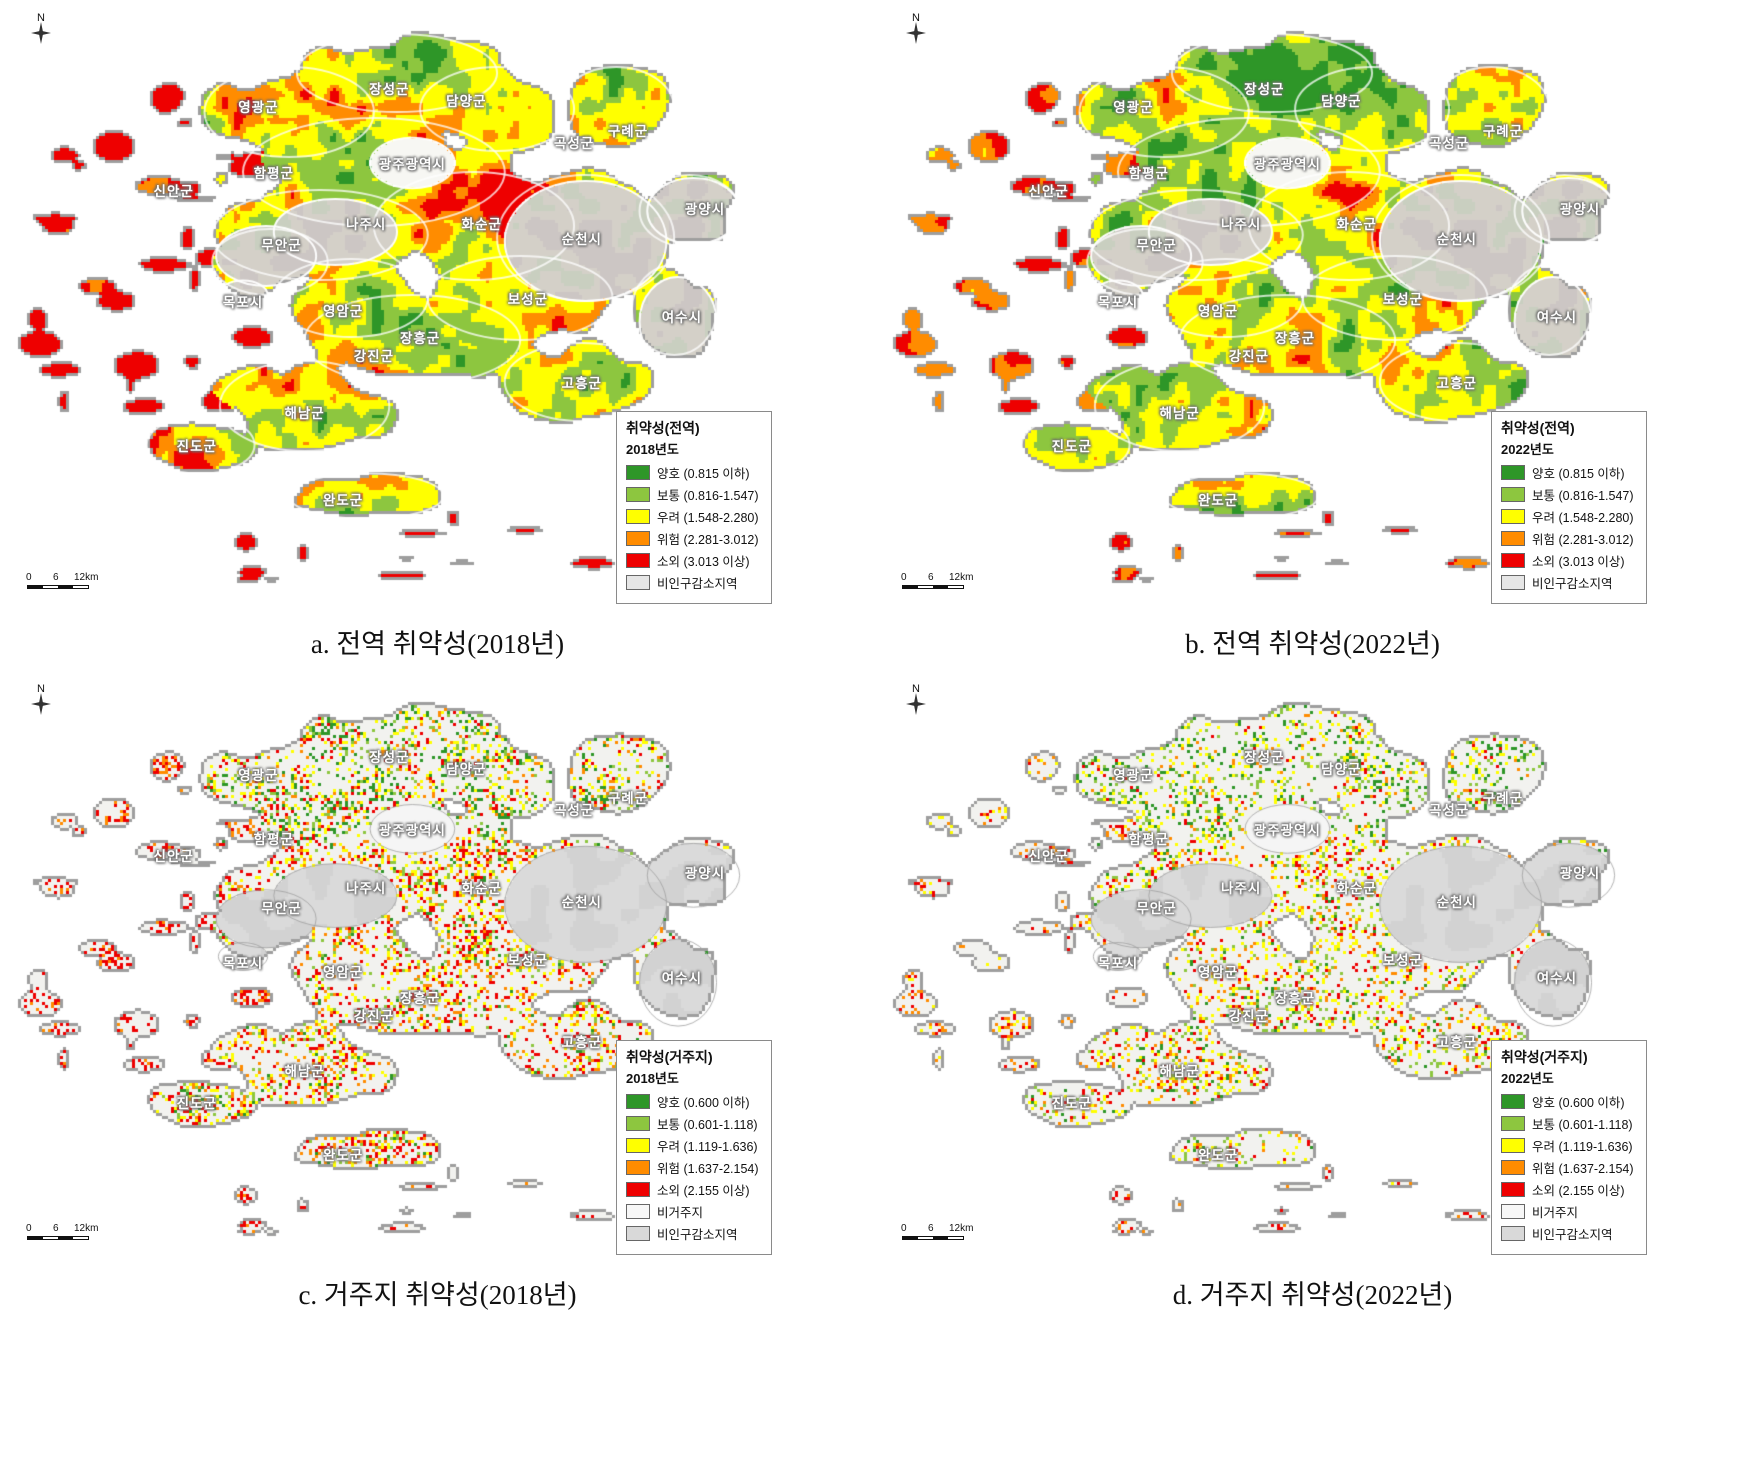 This screenshot has width=1750, height=1477. What do you see at coordinates (1312, 644) in the screenshot?
I see `panel-caption: b. 전역 취약성(2022년)` at bounding box center [1312, 644].